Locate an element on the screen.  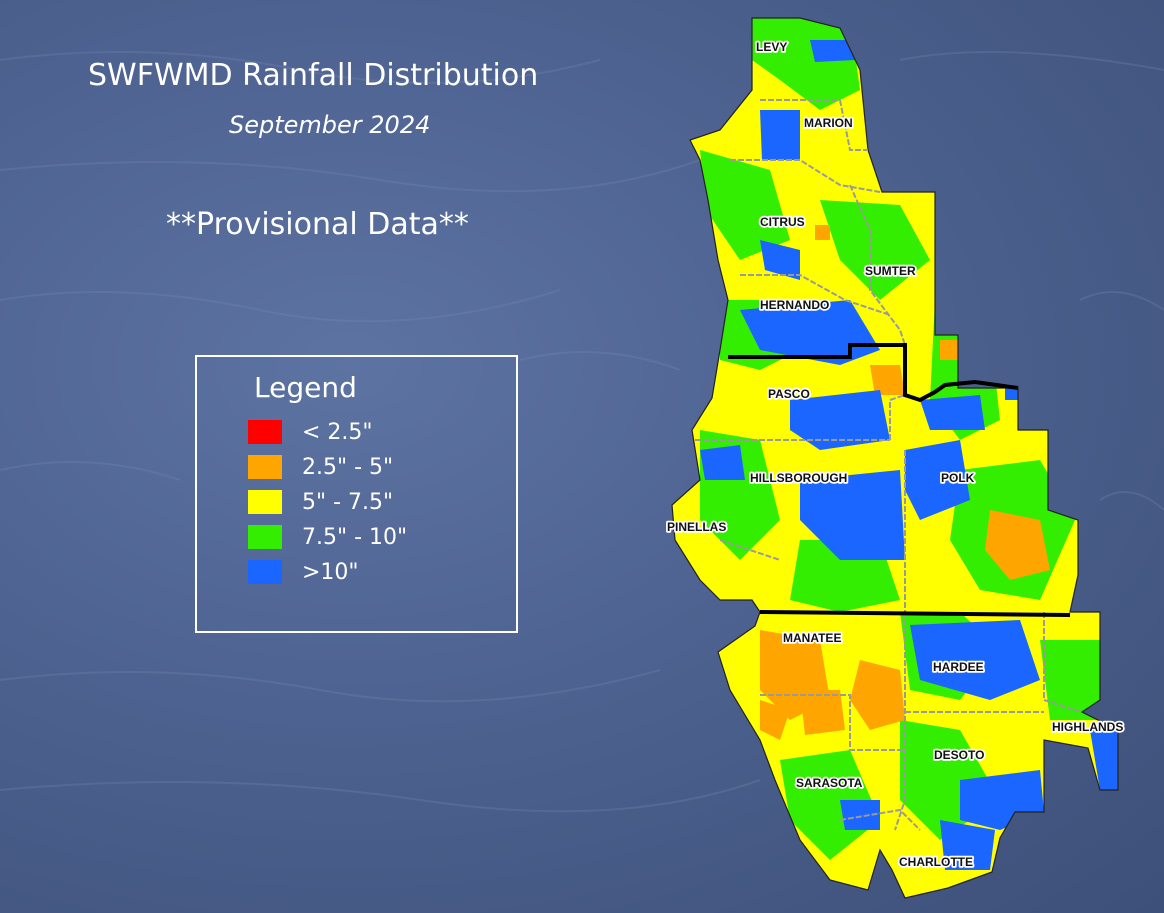
county-label-desoto: DESOTO is located at coordinates (959, 755).